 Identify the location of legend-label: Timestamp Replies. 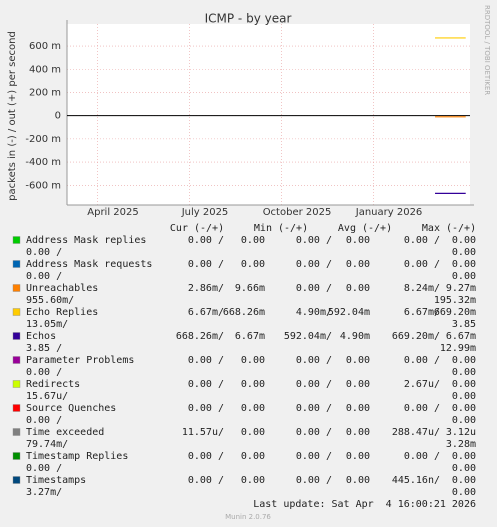
(77, 456).